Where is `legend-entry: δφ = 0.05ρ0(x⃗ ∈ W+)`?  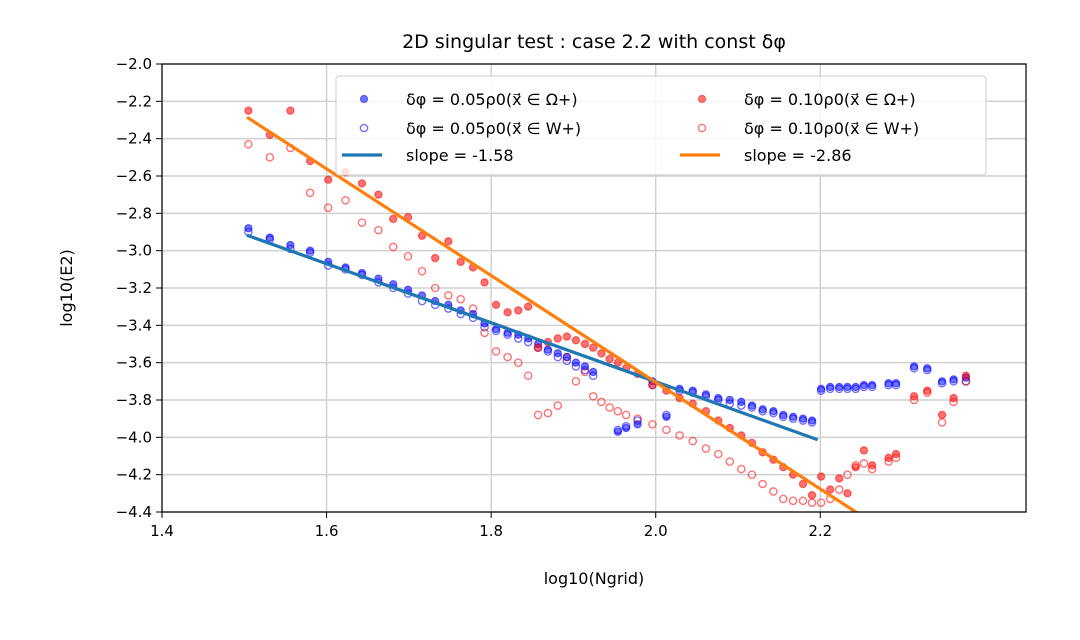
legend-entry: δφ = 0.05ρ0(x⃗ ∈ W+) is located at coordinates (470, 128).